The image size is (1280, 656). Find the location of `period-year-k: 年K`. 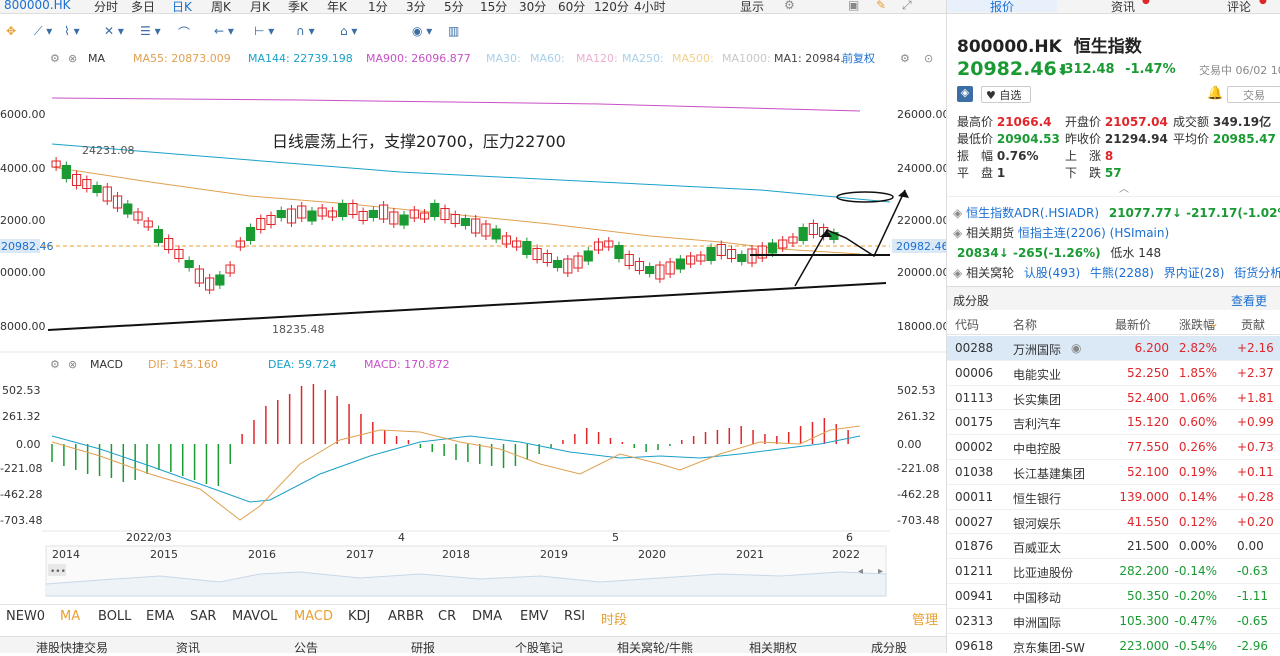

period-year-k: 年K is located at coordinates (337, 7).